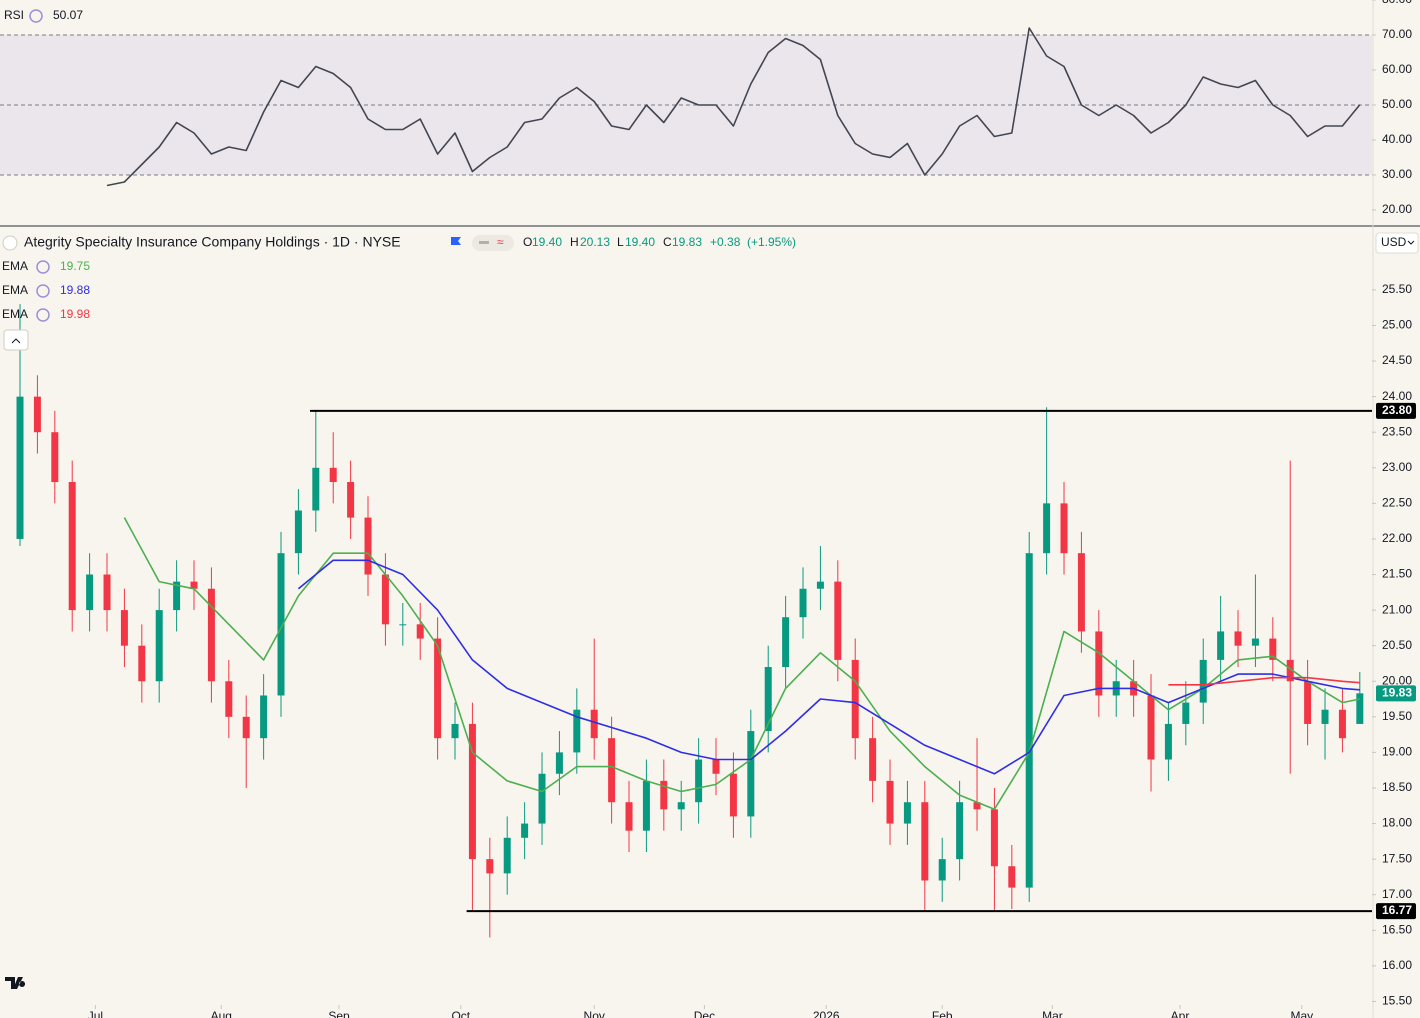 The image size is (1420, 1018). I want to click on ema-line, so click(1264, 681).